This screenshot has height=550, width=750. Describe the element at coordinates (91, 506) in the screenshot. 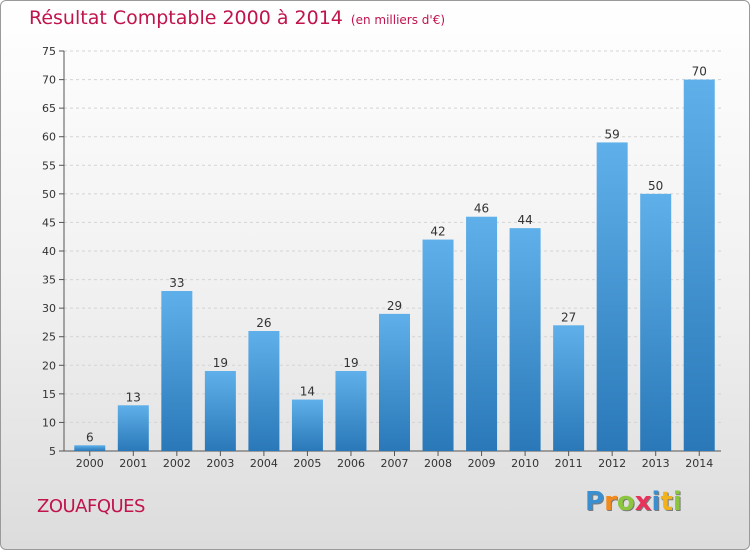

I see `commune-name: ZOUAFQUES` at that location.